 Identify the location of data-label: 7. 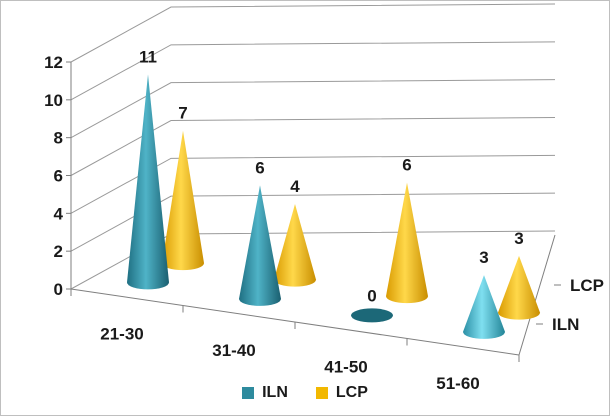
(182, 113).